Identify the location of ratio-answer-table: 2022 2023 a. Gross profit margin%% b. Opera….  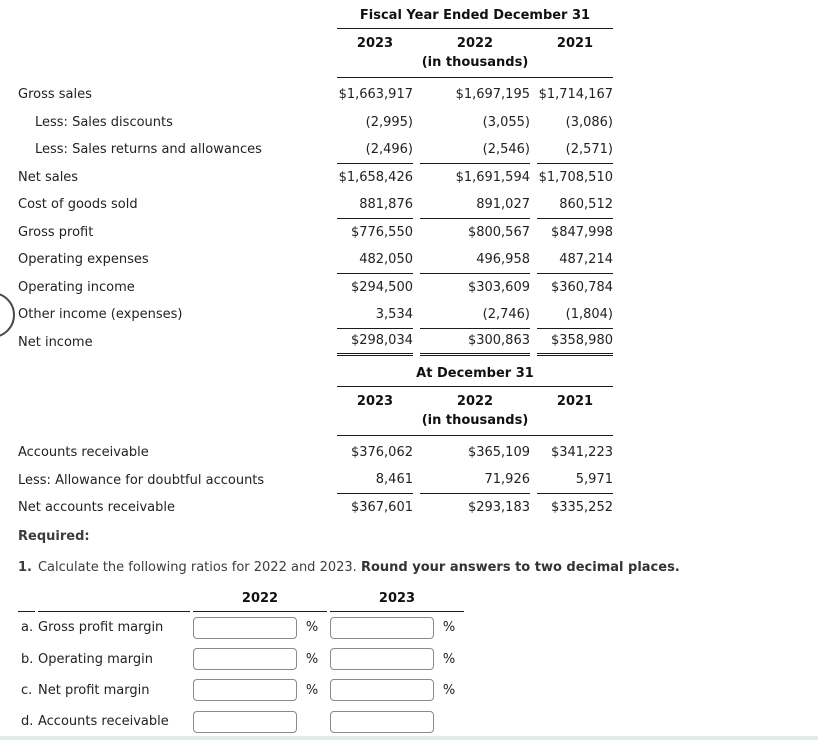
(241, 664).